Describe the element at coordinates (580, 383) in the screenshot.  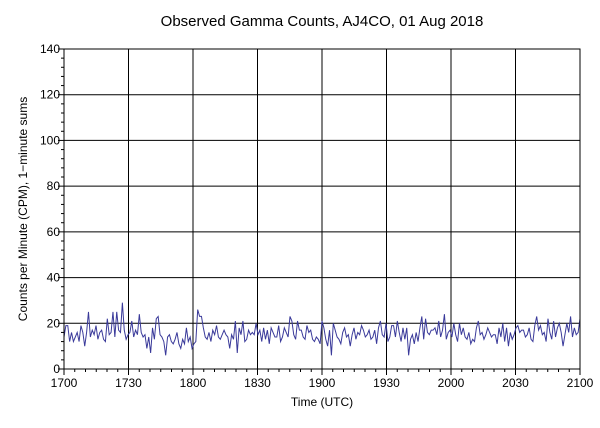
I see `x-tick-label: 2100` at that location.